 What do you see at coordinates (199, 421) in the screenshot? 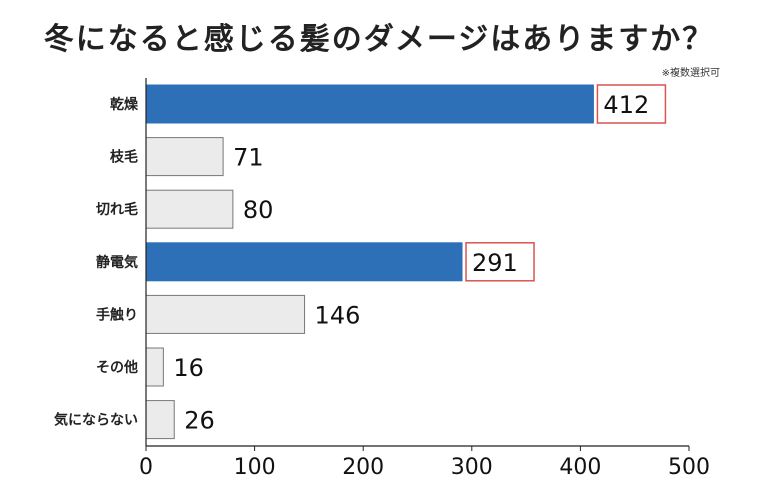
I see `data-label: 26` at bounding box center [199, 421].